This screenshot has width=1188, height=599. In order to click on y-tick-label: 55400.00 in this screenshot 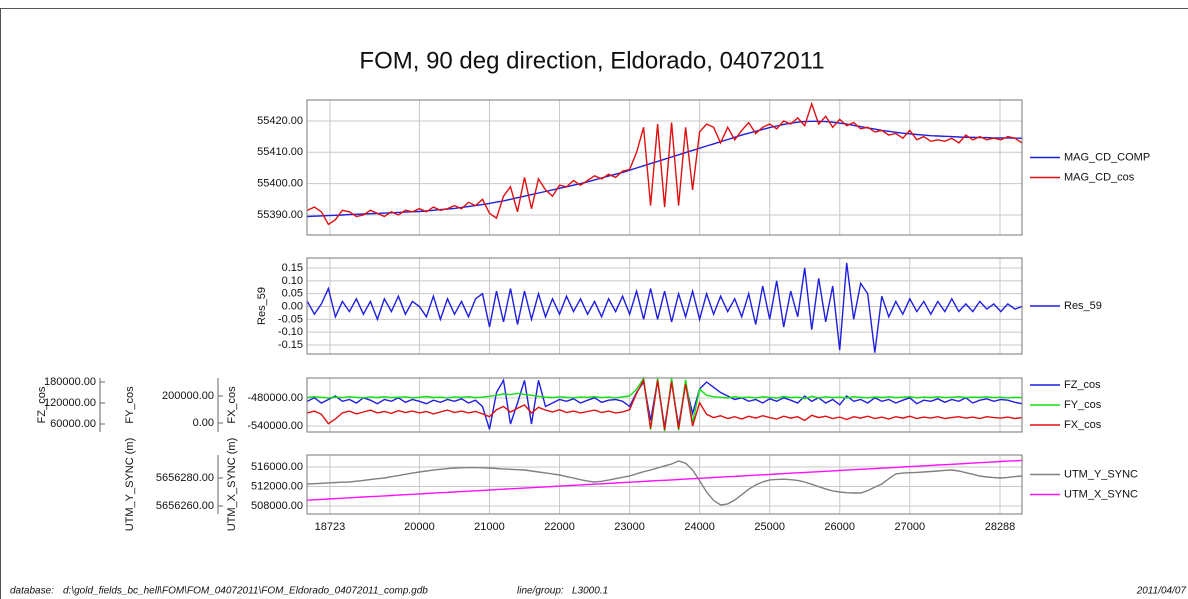, I will do `click(280, 184)`.